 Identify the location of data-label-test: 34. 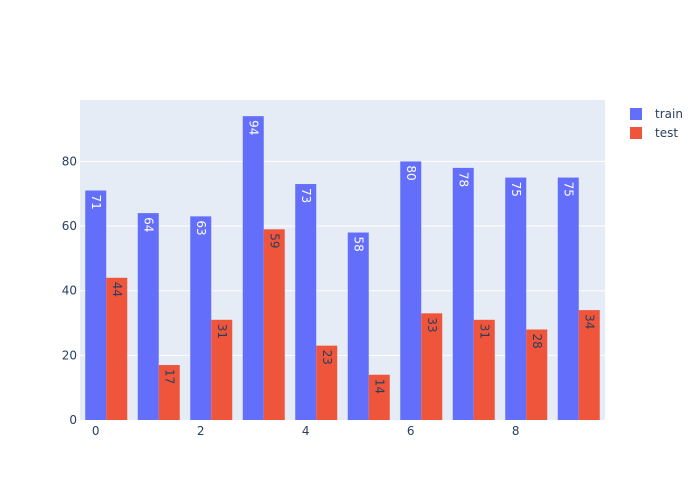
(589, 321).